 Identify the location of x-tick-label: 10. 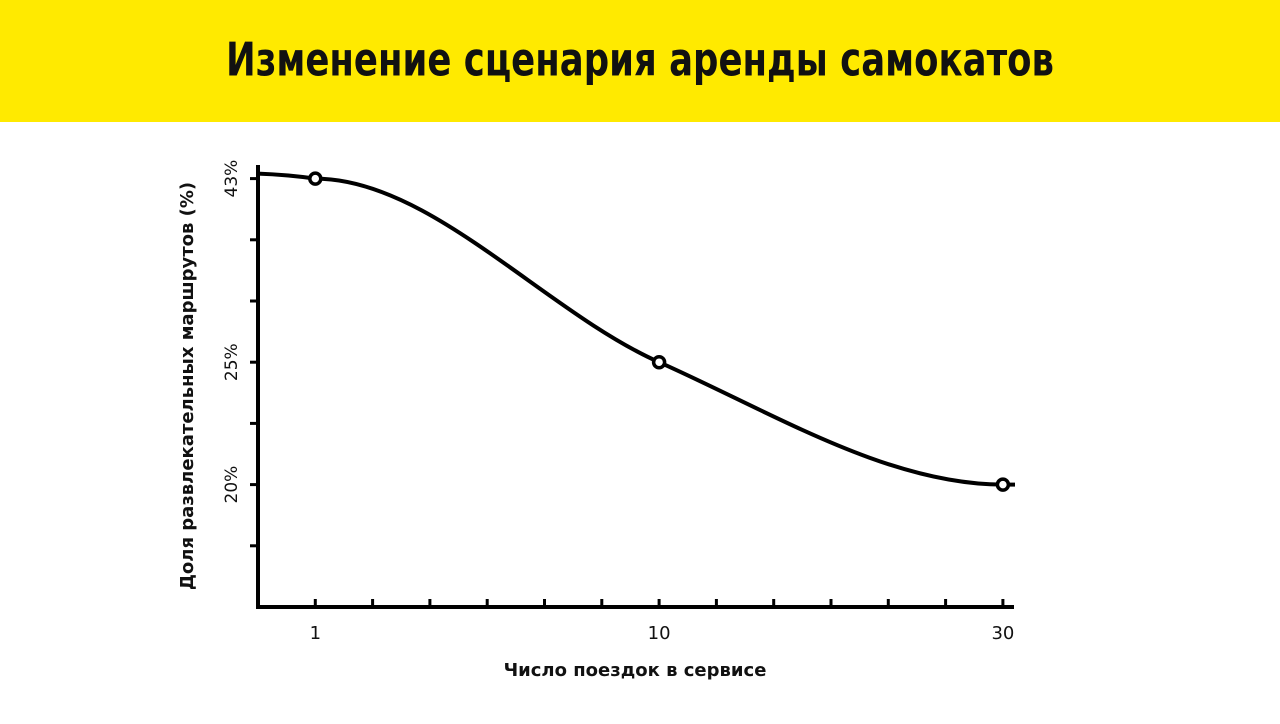
(659, 633).